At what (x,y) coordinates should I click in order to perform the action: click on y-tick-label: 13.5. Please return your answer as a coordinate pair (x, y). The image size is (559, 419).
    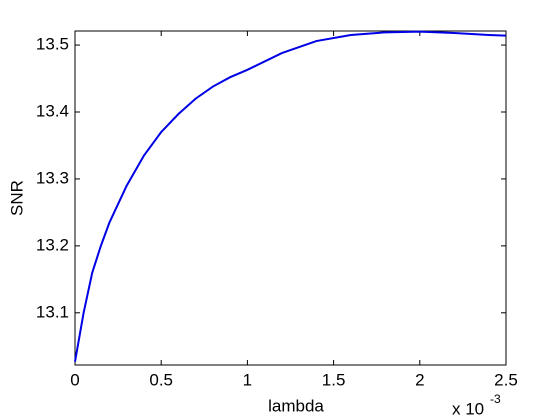
    Looking at the image, I should click on (52, 44).